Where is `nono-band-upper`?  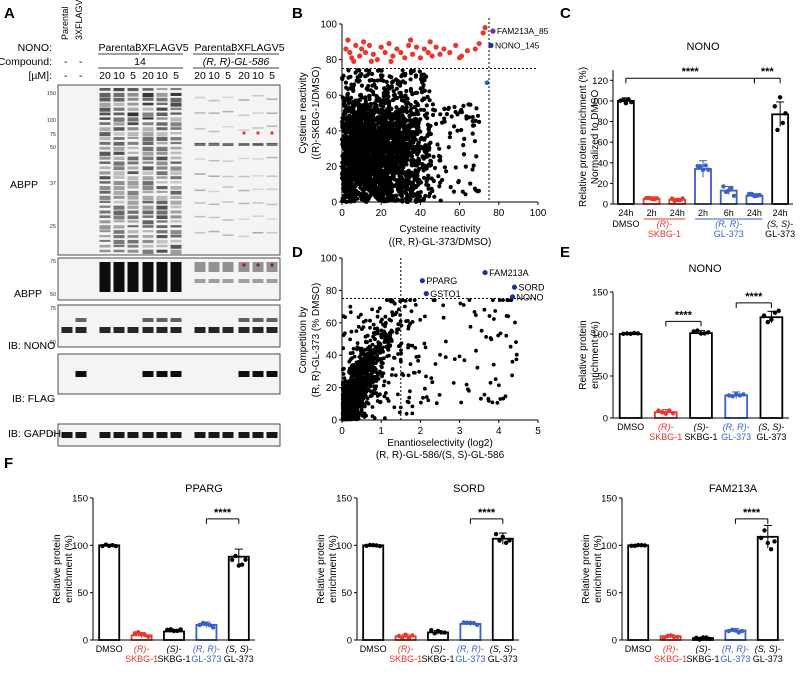 nono-band-upper is located at coordinates (162, 320).